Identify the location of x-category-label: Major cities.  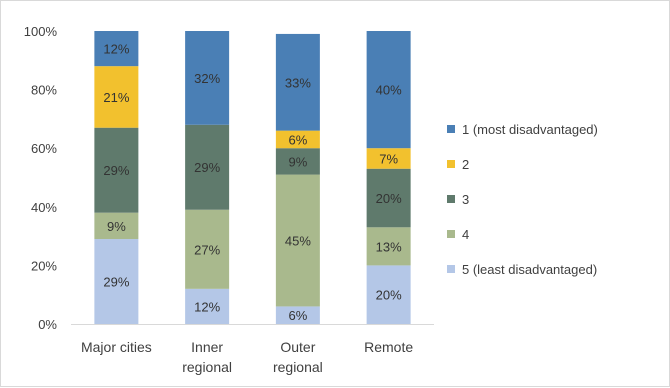
(116, 347).